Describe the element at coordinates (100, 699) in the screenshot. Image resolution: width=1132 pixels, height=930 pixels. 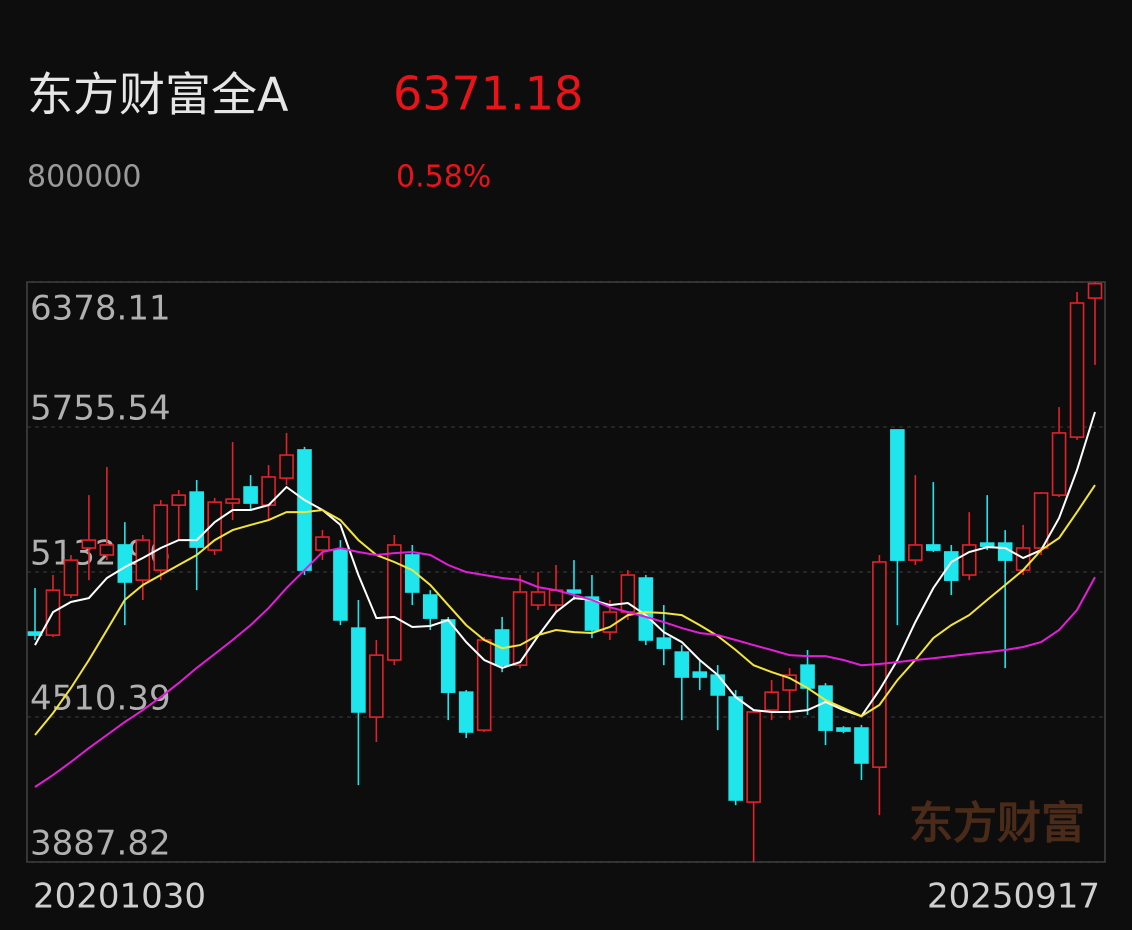
I see `y-tick-label: 4510.39` at that location.